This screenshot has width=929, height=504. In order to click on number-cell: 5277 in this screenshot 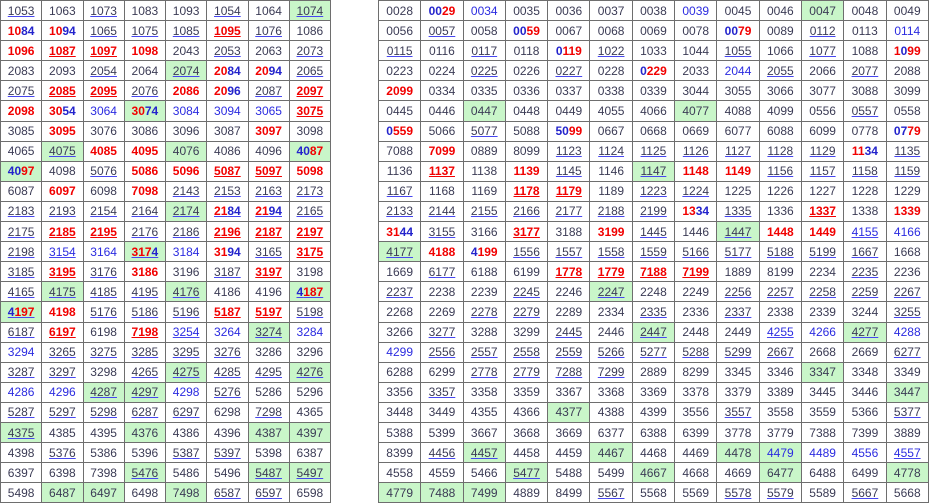, I will do `click(653, 352)`.